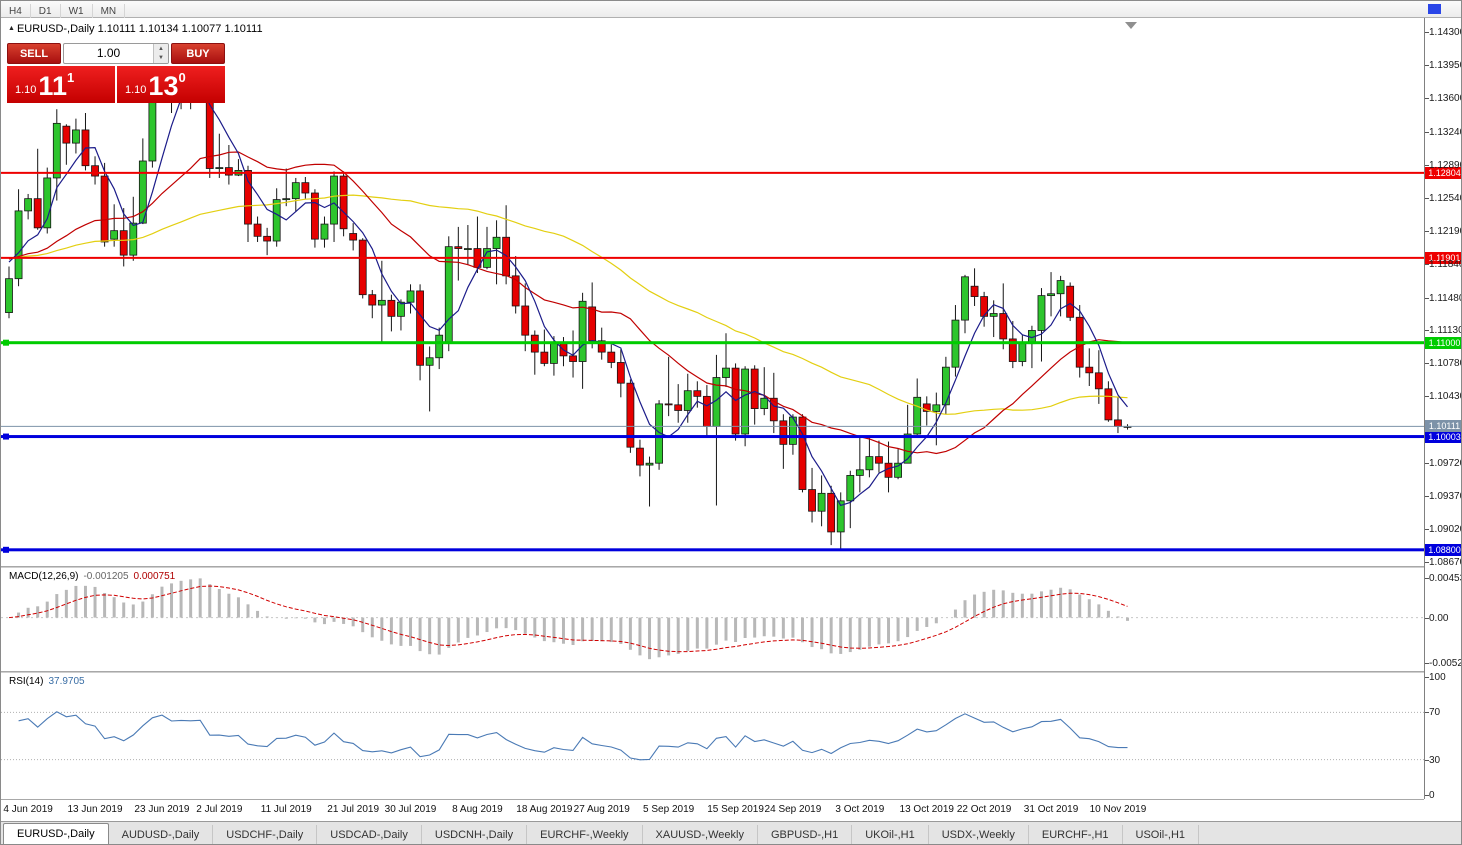 Image resolution: width=1462 pixels, height=845 pixels. Describe the element at coordinates (601, 809) in the screenshot. I see `x-axis-date: 27 Aug 2019` at that location.